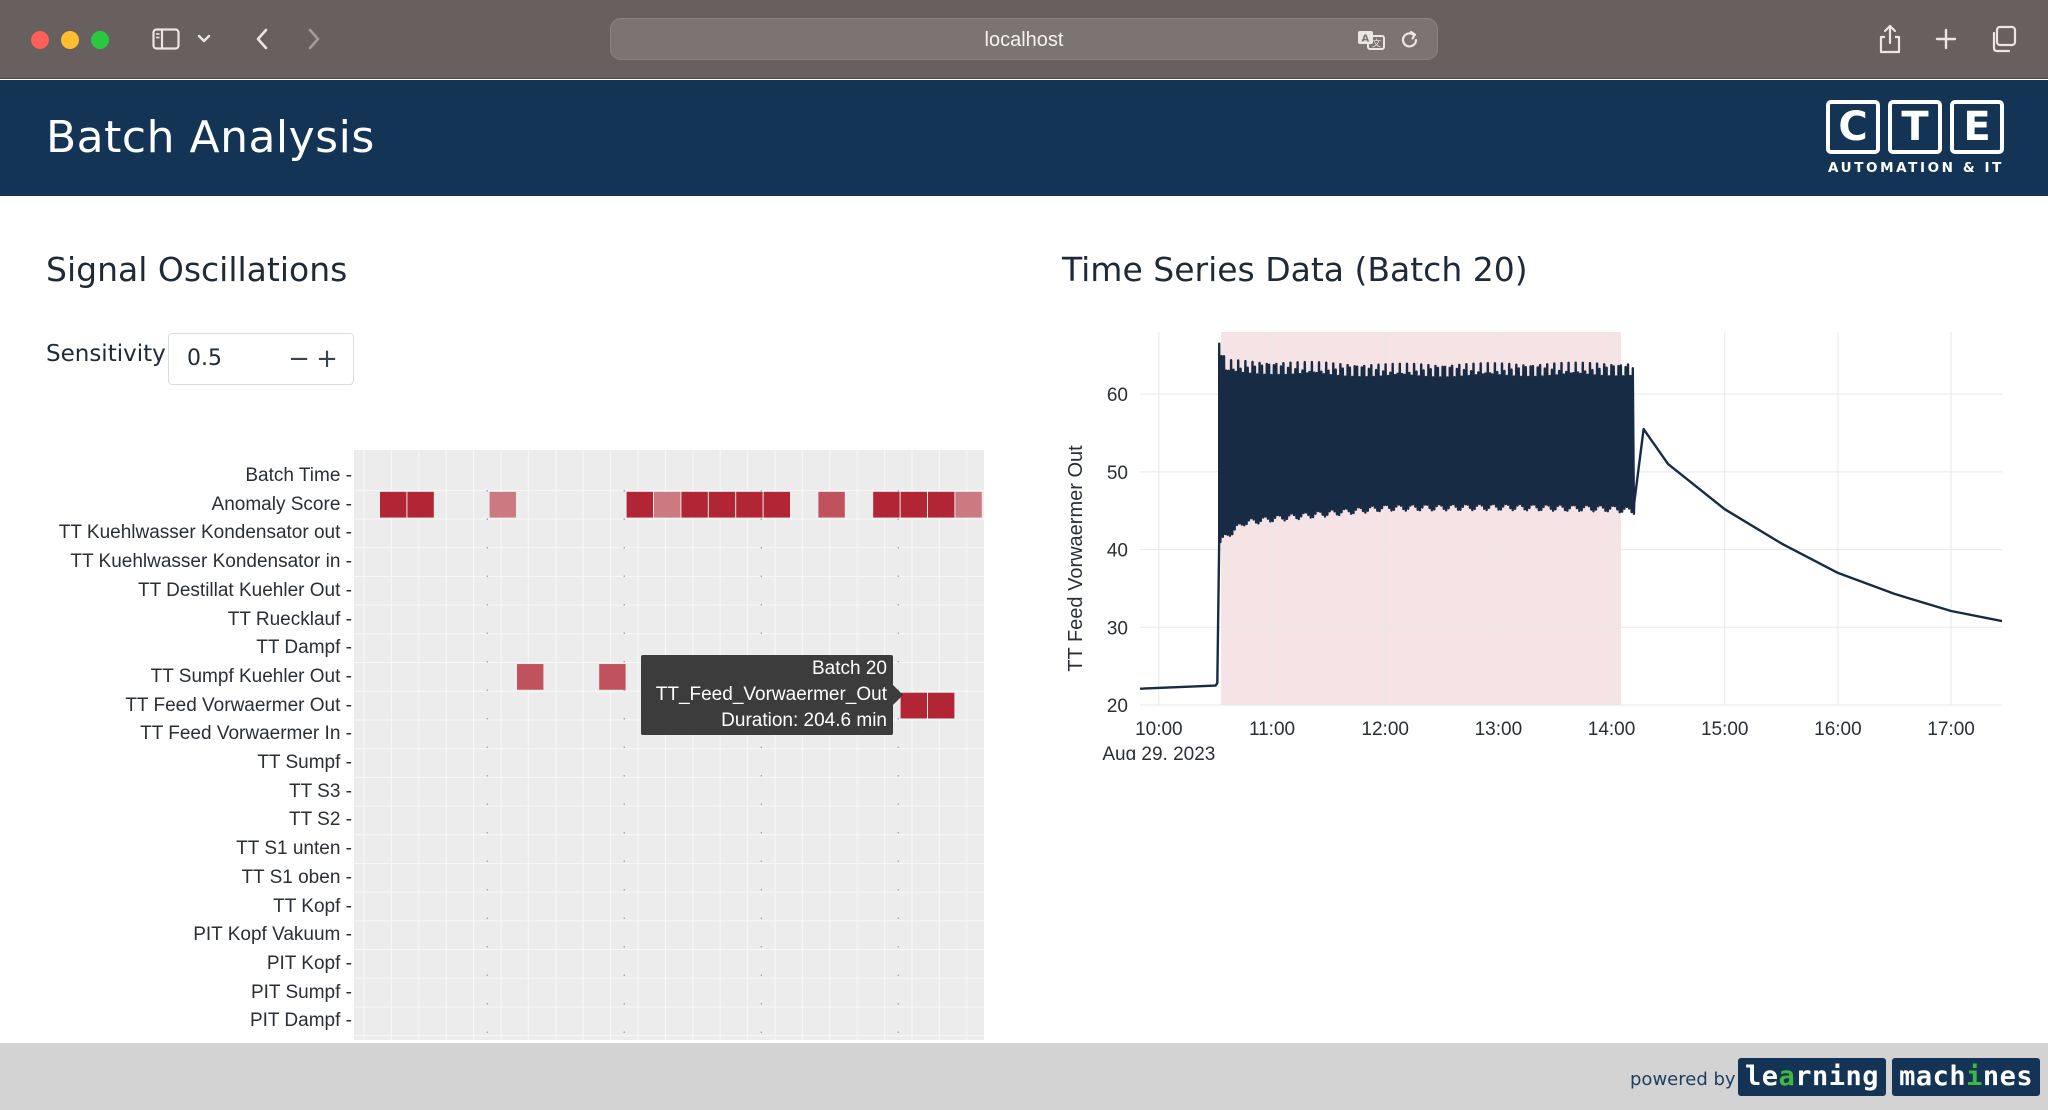  I want to click on reload-icon, so click(1409, 39).